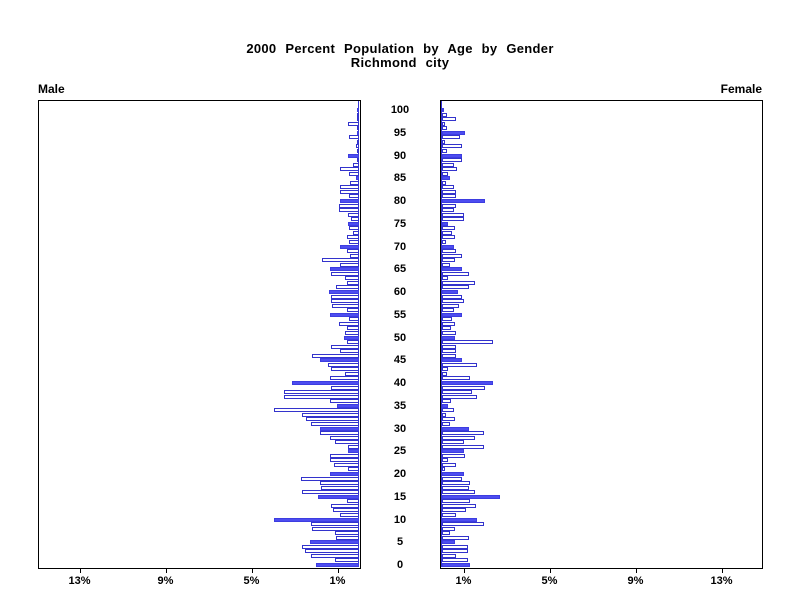  Describe the element at coordinates (400, 428) in the screenshot. I see `age-tick-label: 30` at that location.